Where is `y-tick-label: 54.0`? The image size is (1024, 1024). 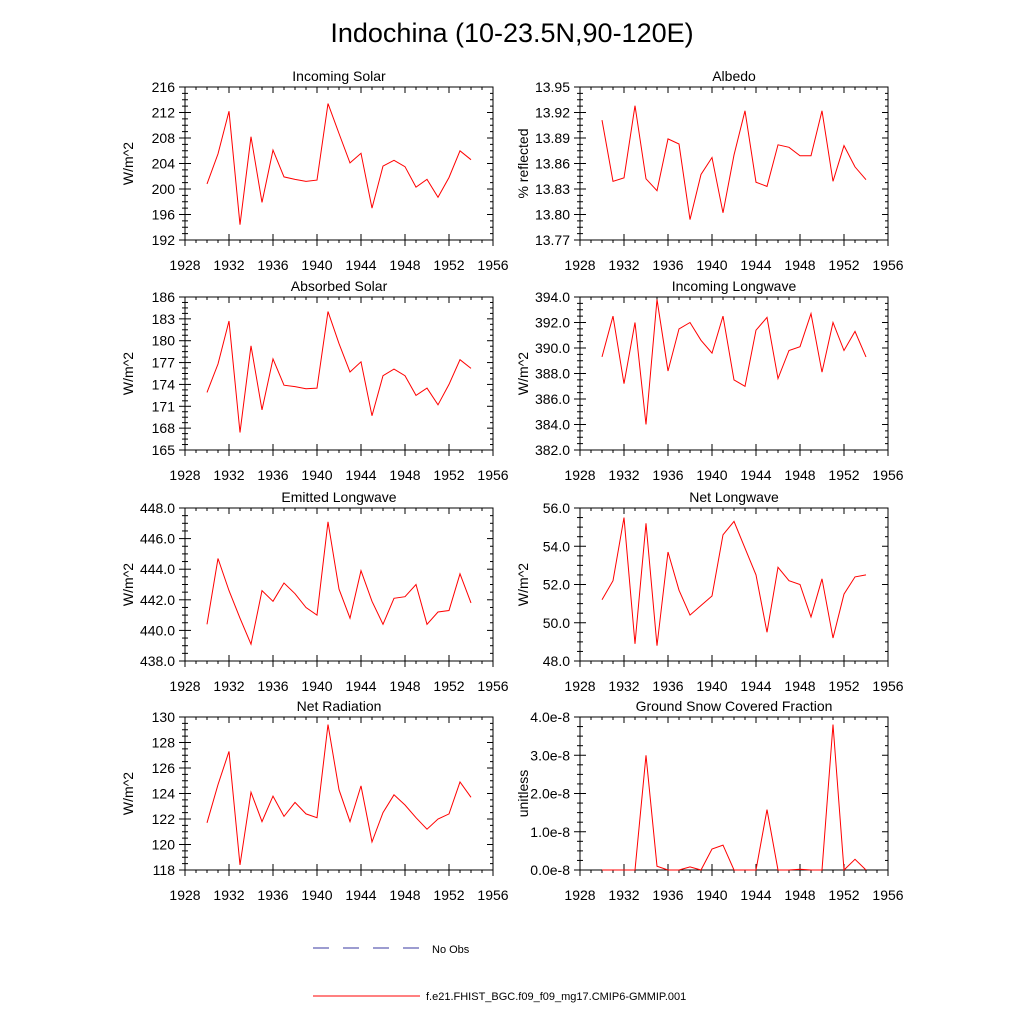
y-tick-label: 54.0 is located at coordinates (556, 546).